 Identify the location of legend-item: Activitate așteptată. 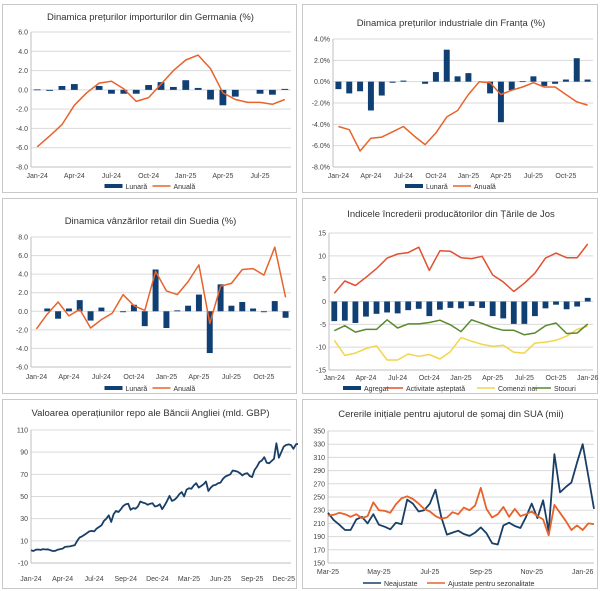
(425, 389).